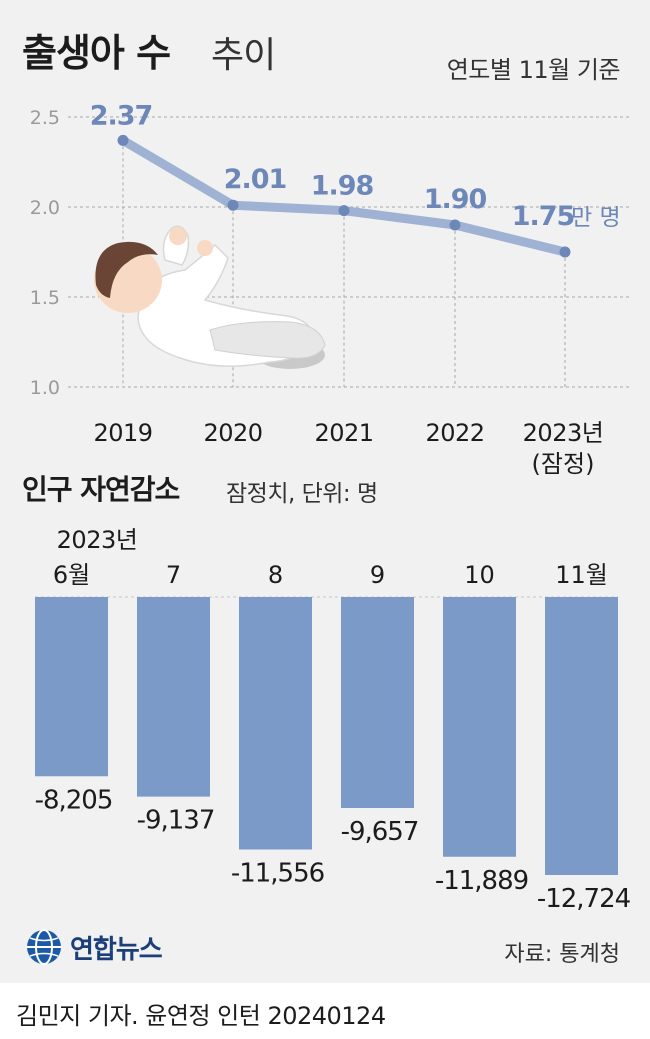 This screenshot has height=1039, width=650. What do you see at coordinates (596, 218) in the screenshot?
I see `unit-label: 만 명` at bounding box center [596, 218].